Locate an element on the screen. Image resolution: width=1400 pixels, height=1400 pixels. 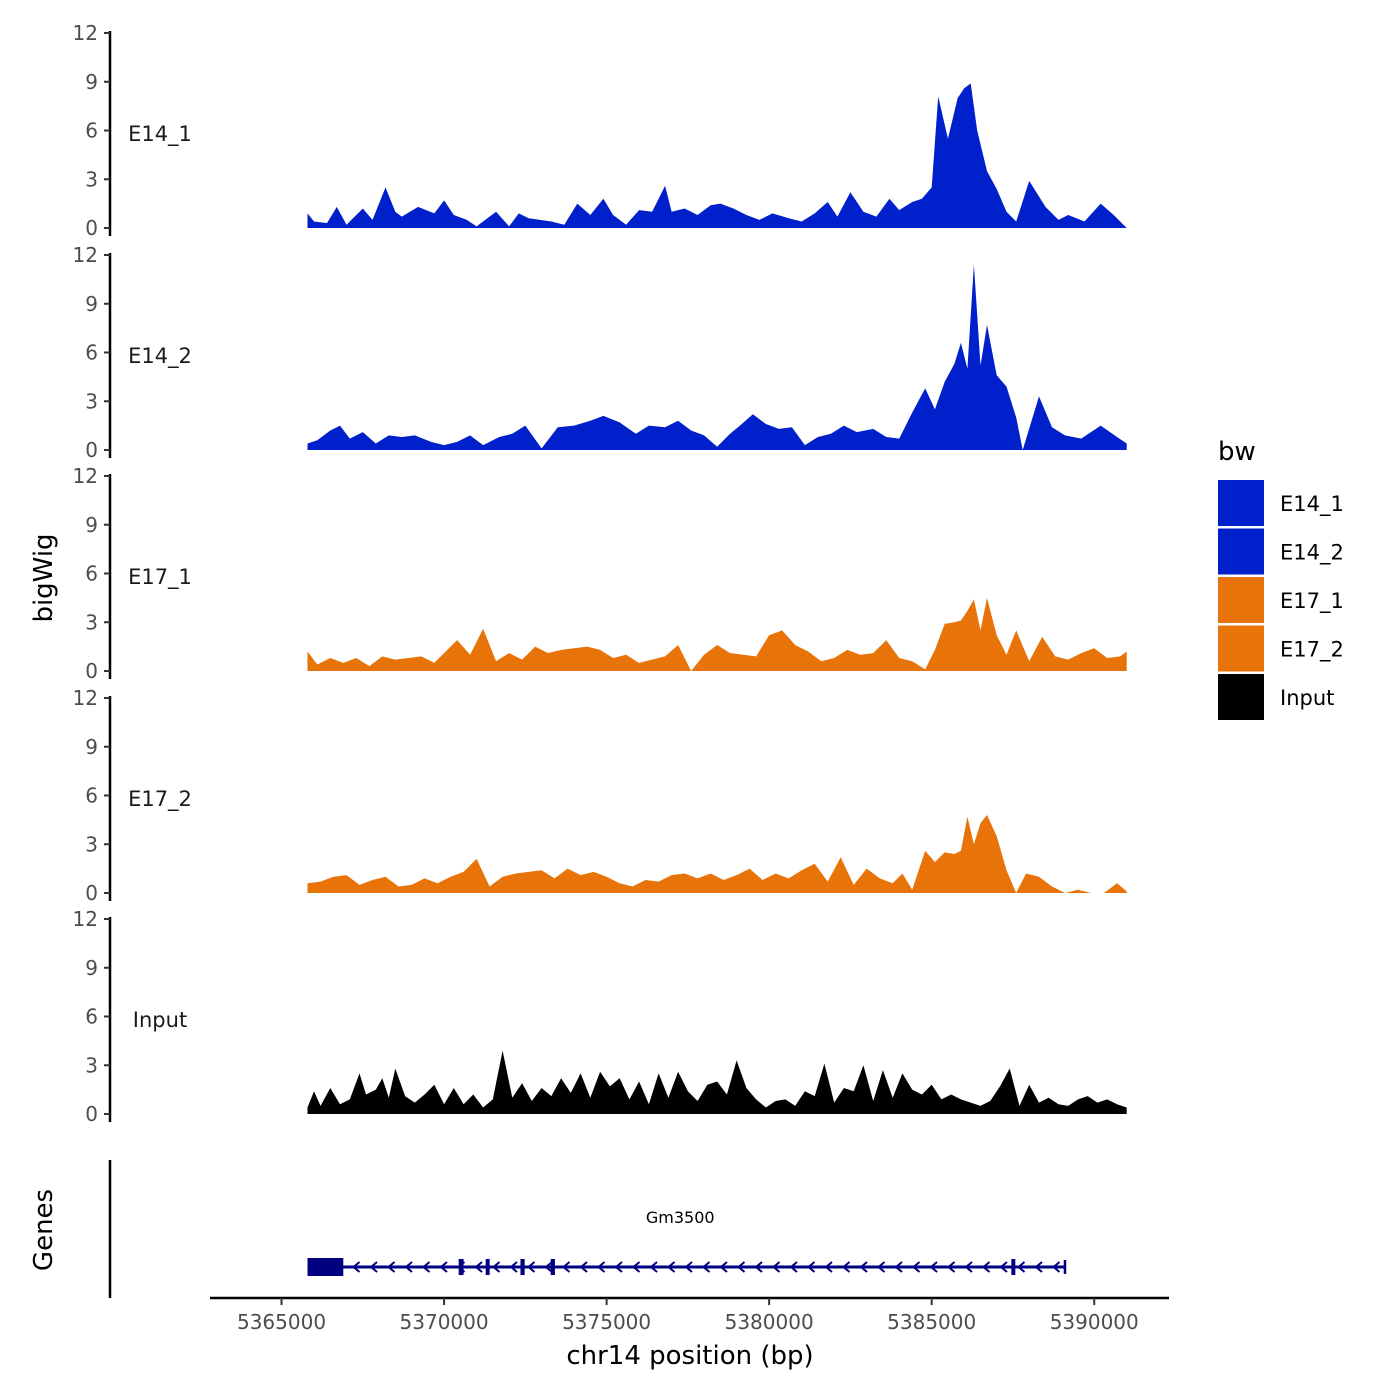
x-tick-label: 5365000 is located at coordinates (281, 1322).